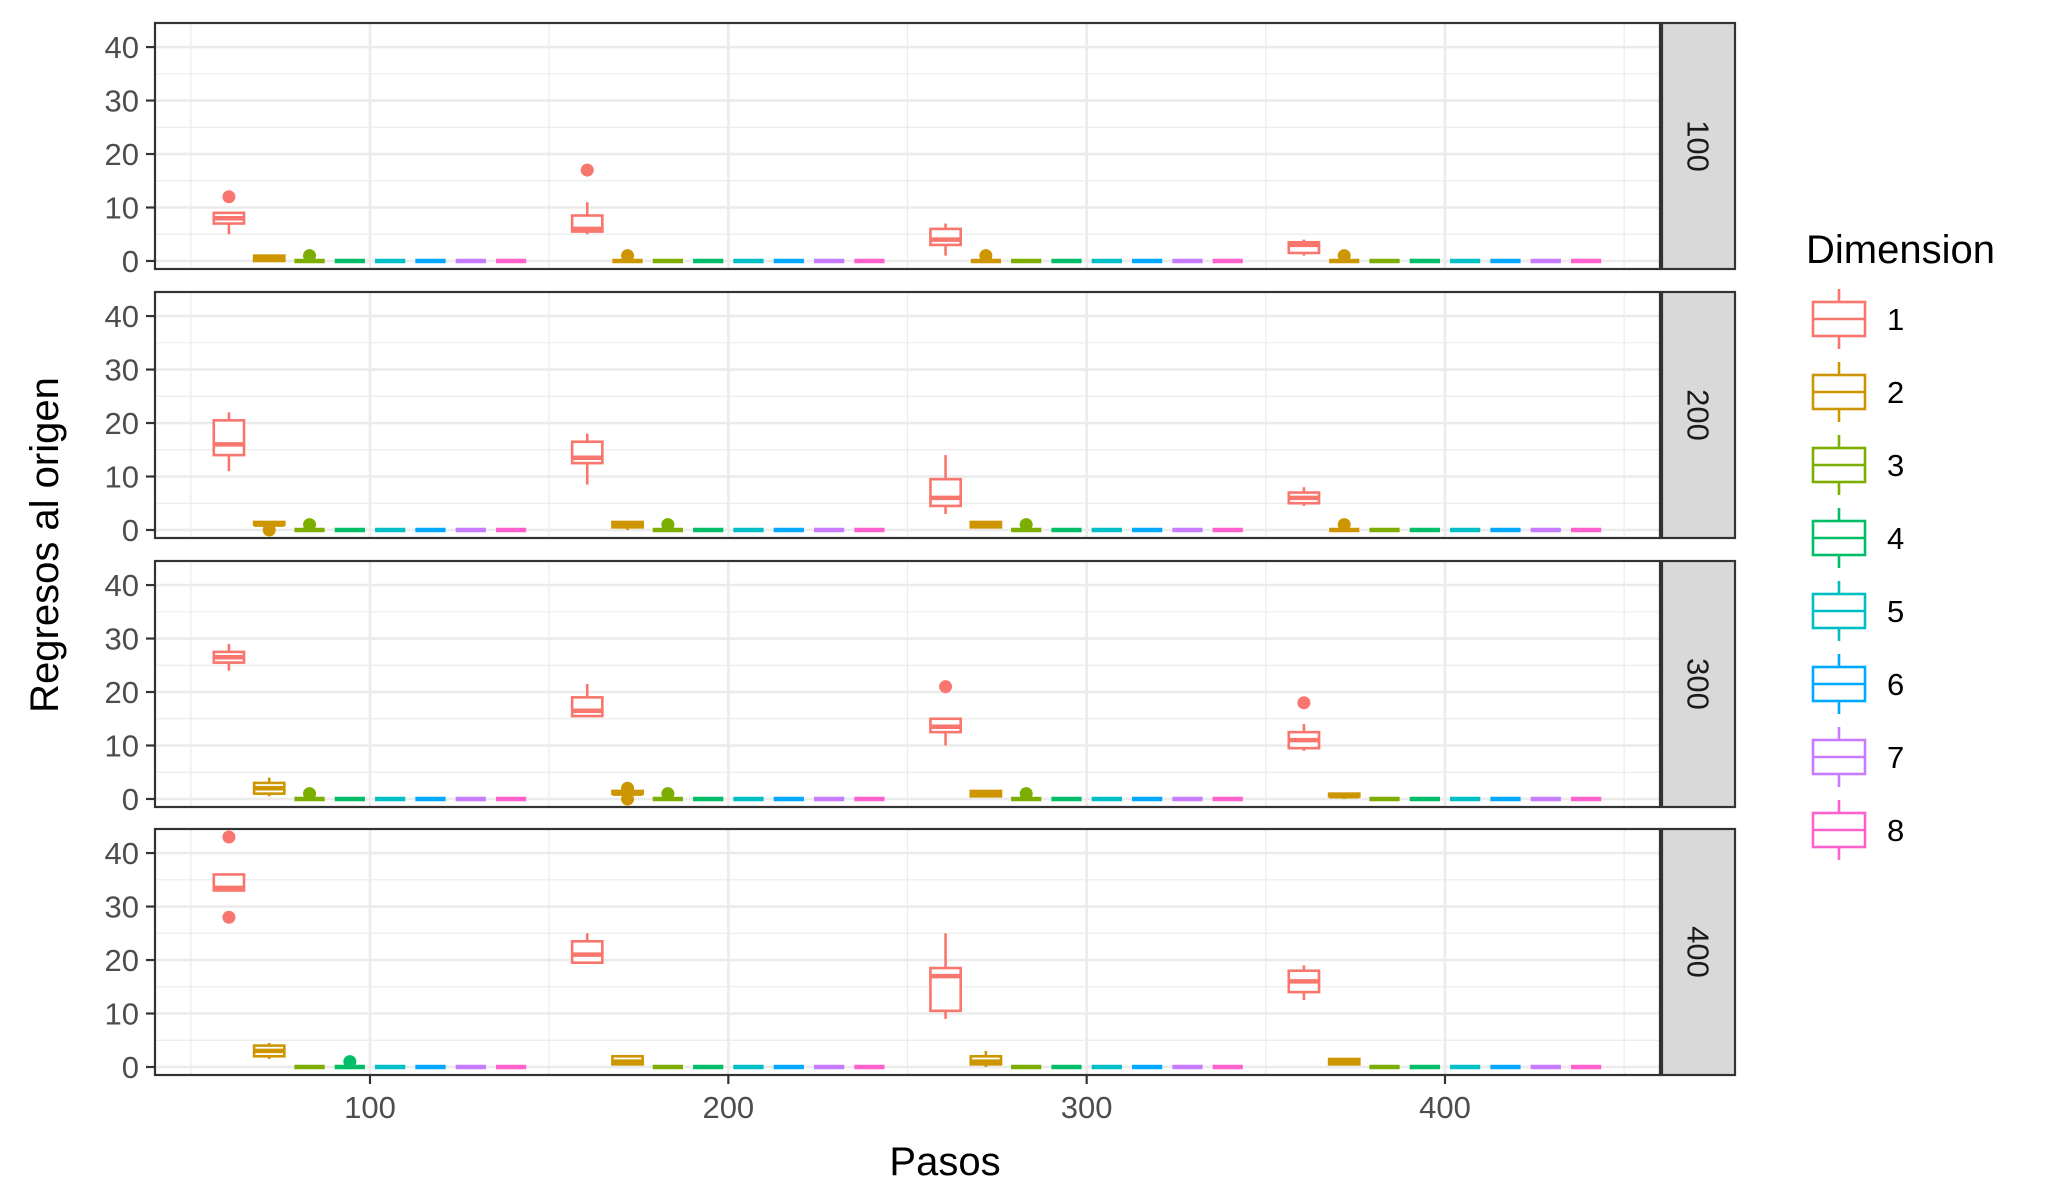 The image size is (2049, 1187). Describe the element at coordinates (1895, 465) in the screenshot. I see `legend-label: 3` at that location.